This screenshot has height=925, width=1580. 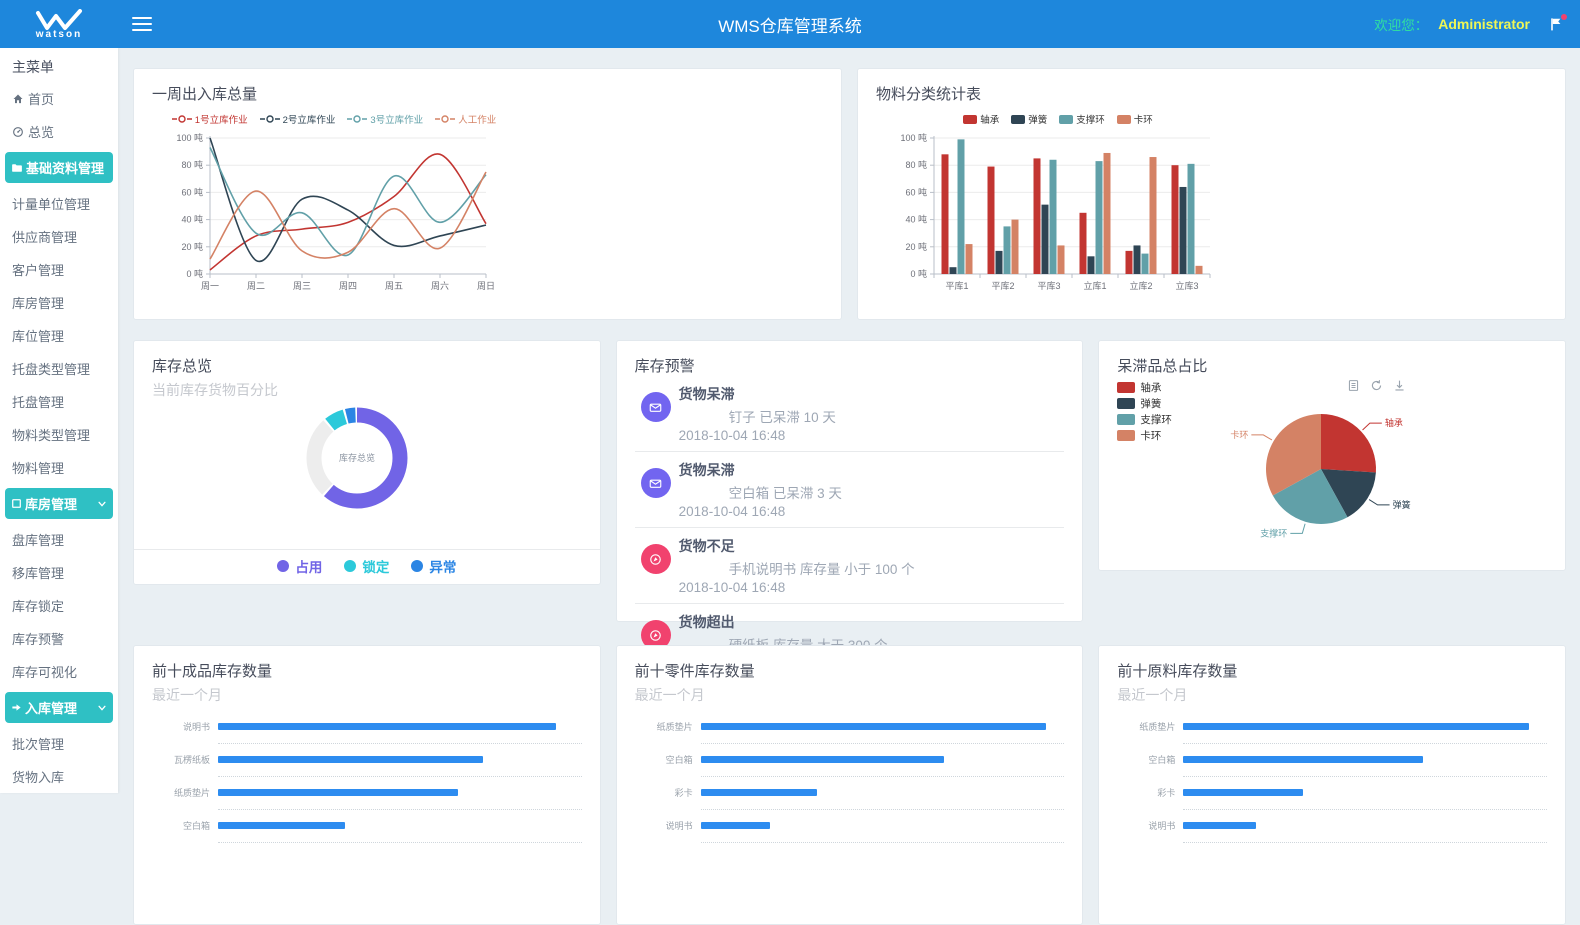 I want to click on sidebar-item: 托盘类型管理, so click(x=59, y=368).